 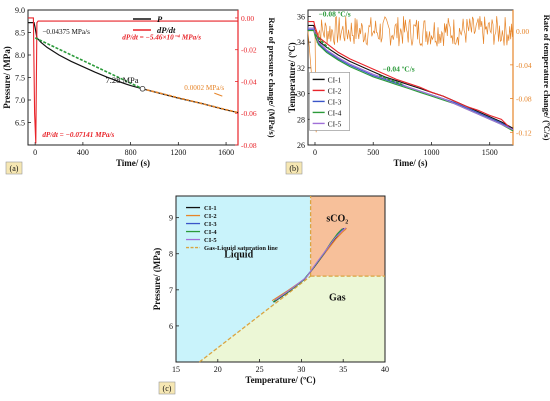 I want to click on y-axis-label: Temperature/ (ºC), so click(x=292, y=77).